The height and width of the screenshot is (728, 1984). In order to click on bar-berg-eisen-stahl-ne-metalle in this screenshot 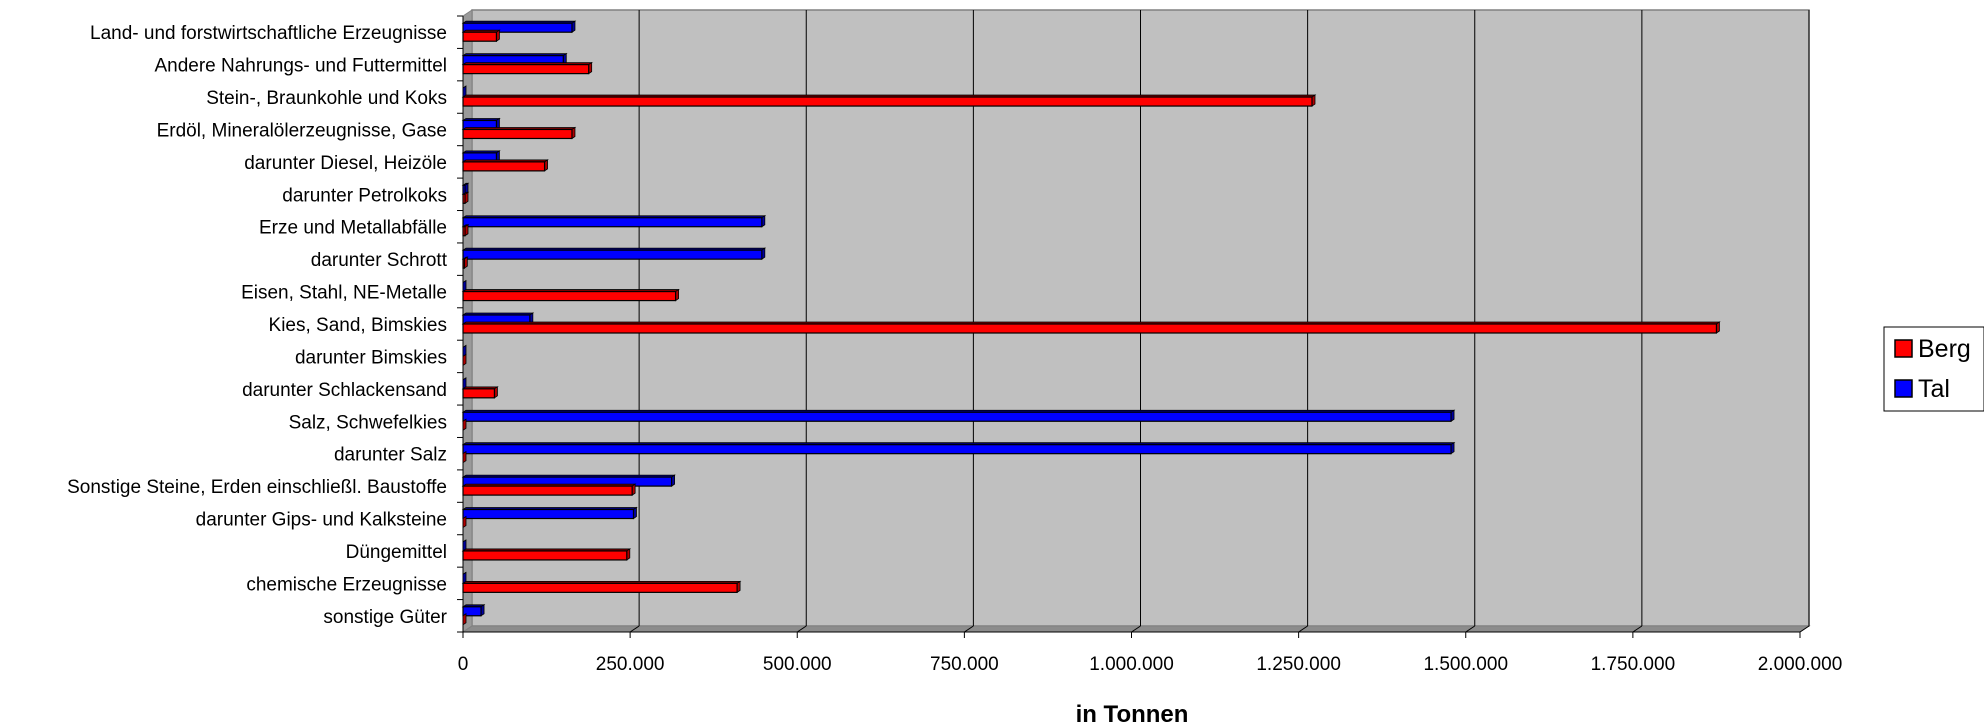, I will do `click(570, 295)`.